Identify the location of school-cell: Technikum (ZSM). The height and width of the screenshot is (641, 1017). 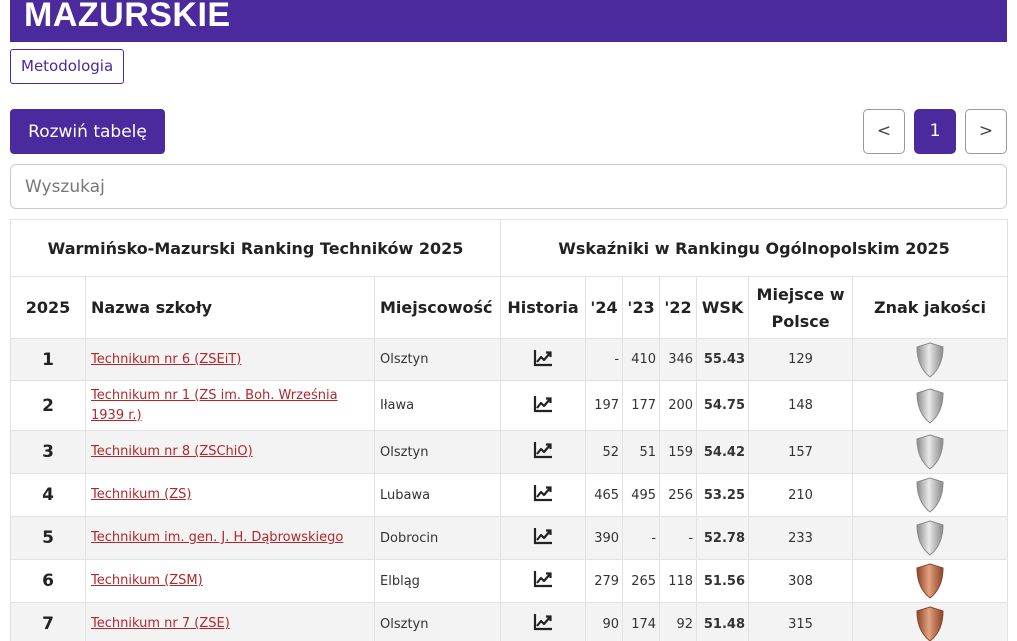
(230, 581).